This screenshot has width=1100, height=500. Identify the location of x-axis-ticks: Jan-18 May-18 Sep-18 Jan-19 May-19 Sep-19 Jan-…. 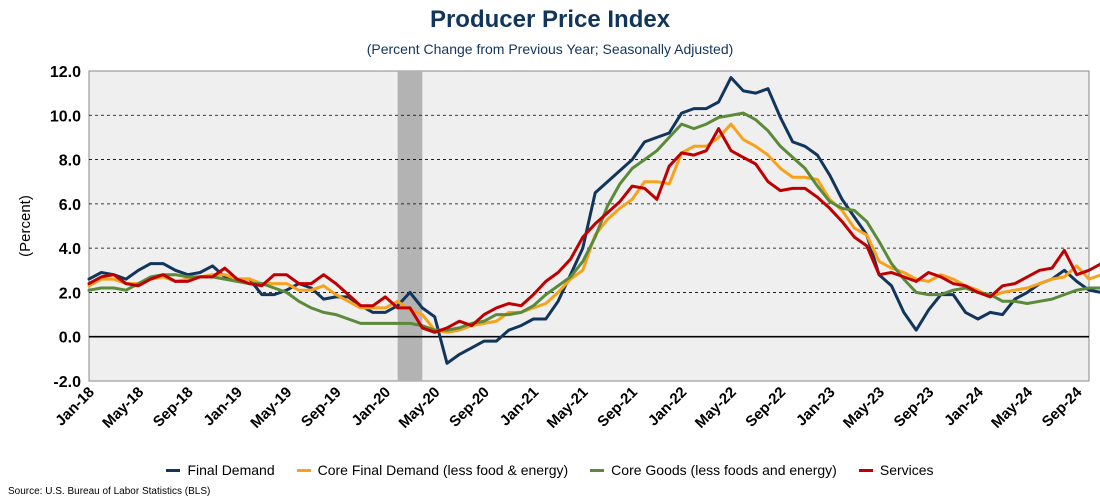
(569, 407).